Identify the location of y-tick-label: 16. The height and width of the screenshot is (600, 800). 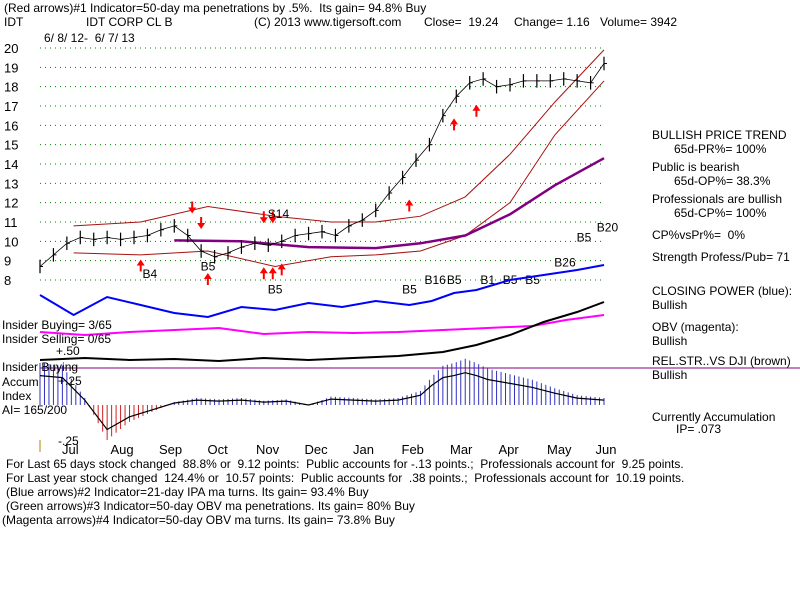
(11, 125).